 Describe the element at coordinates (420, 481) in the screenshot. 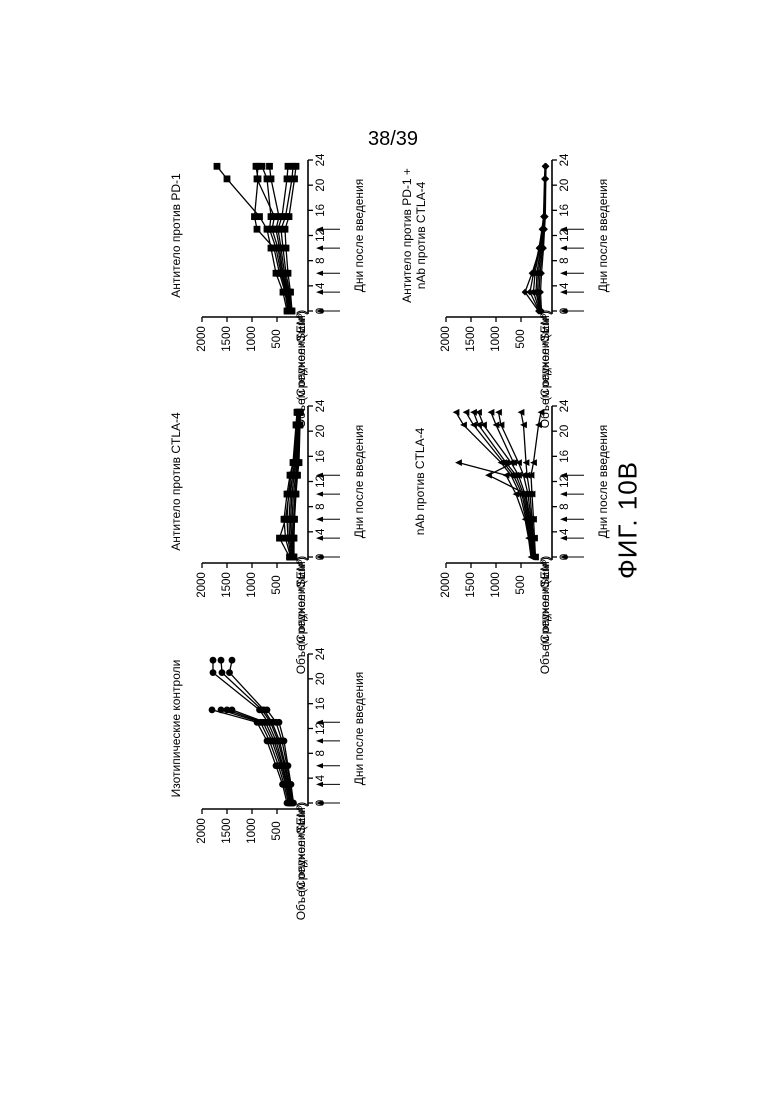

I see `panel-title: nAb против CTLA-4` at that location.